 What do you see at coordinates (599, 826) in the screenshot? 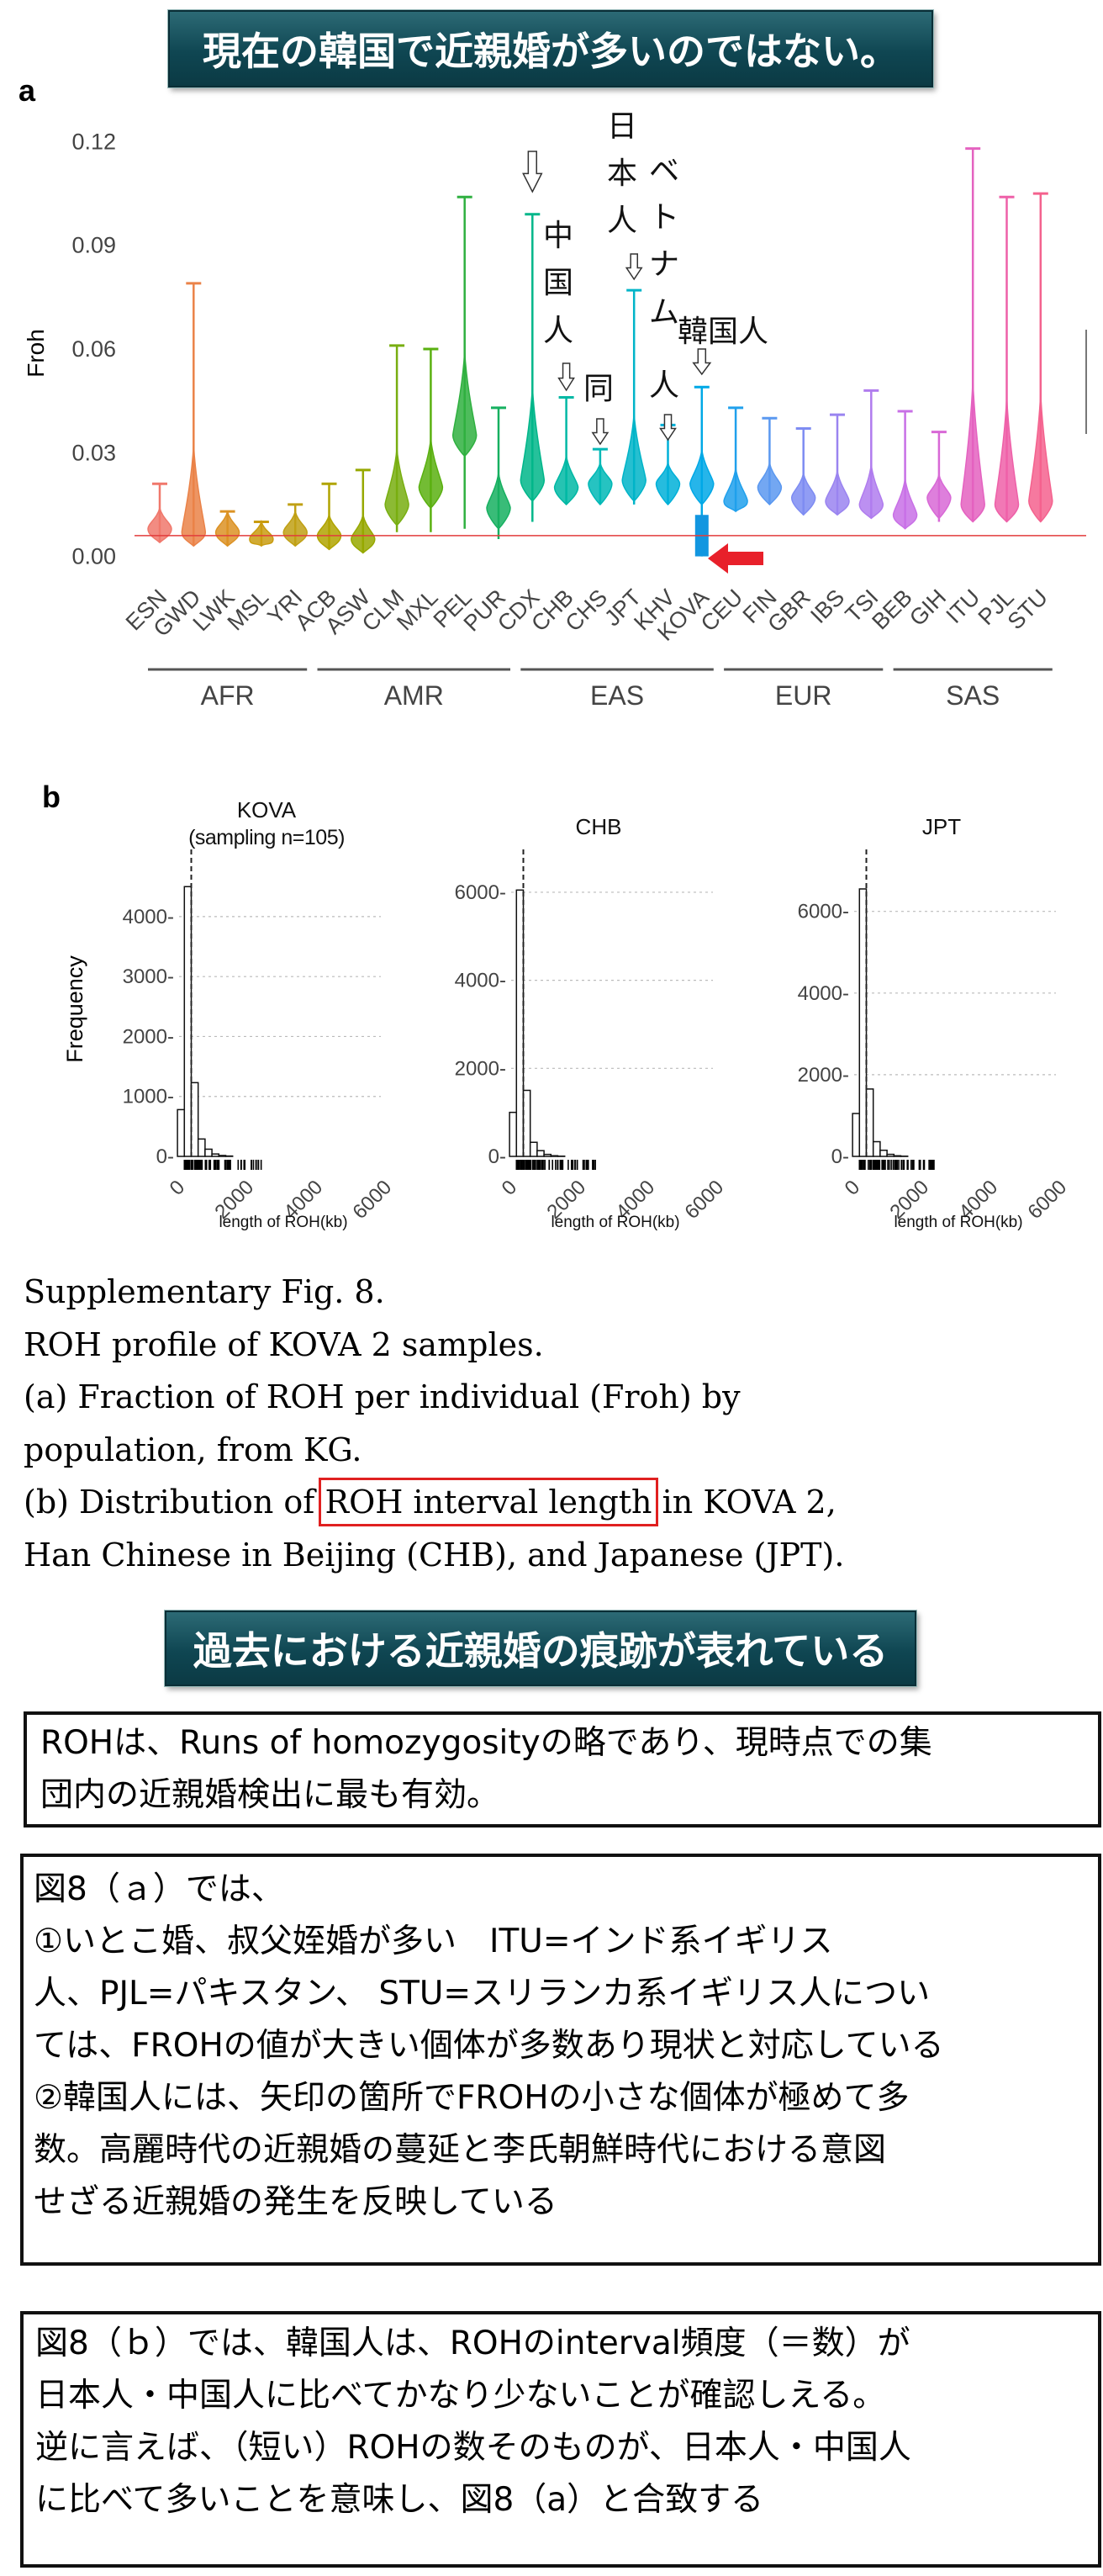
I see `histogram-title: CHB` at bounding box center [599, 826].